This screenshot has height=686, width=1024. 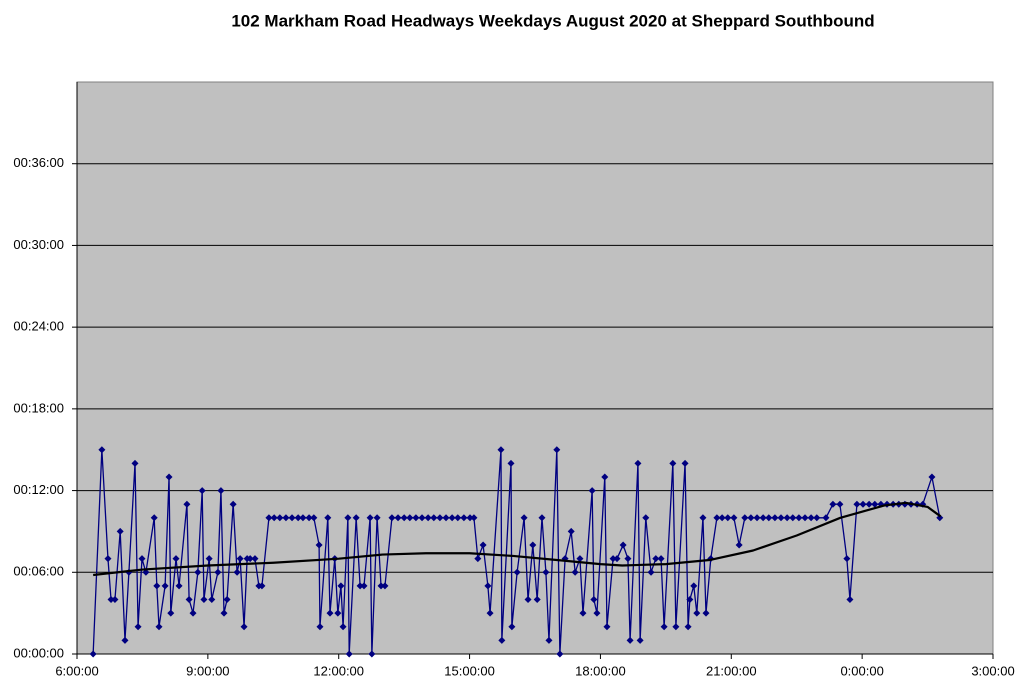 What do you see at coordinates (992, 670) in the screenshot?
I see `x-tick-label: 3:00:00` at bounding box center [992, 670].